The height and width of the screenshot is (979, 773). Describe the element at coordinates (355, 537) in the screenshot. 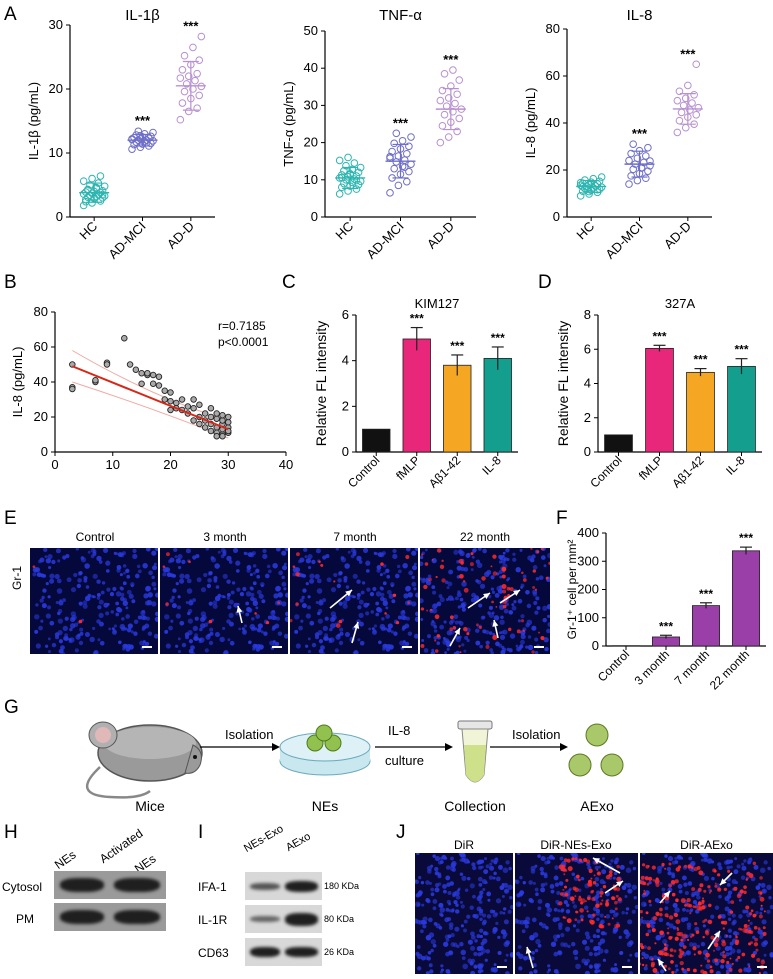

I see `micrograph-title-7month: 7 month` at that location.